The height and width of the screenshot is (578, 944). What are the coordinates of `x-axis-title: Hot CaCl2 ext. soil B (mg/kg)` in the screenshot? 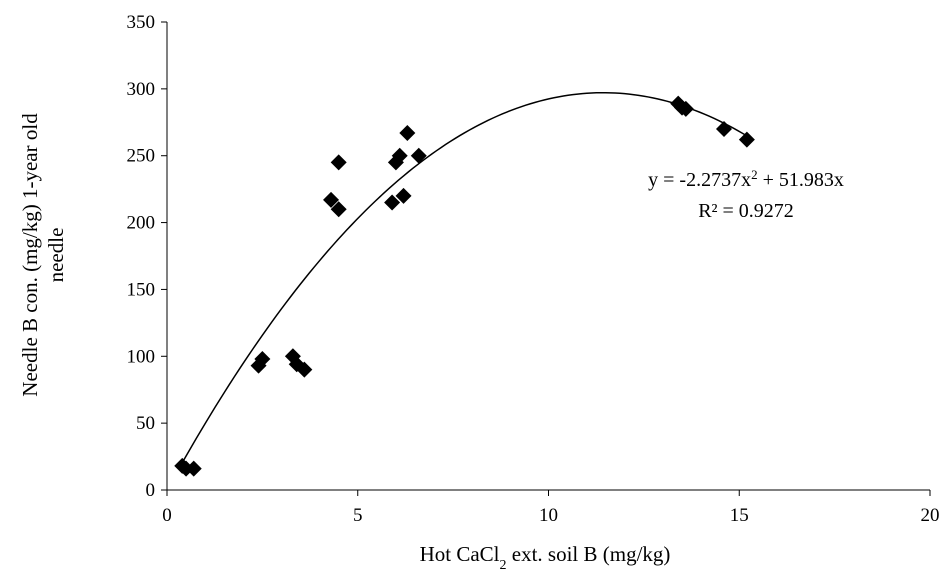 It's located at (545, 557).